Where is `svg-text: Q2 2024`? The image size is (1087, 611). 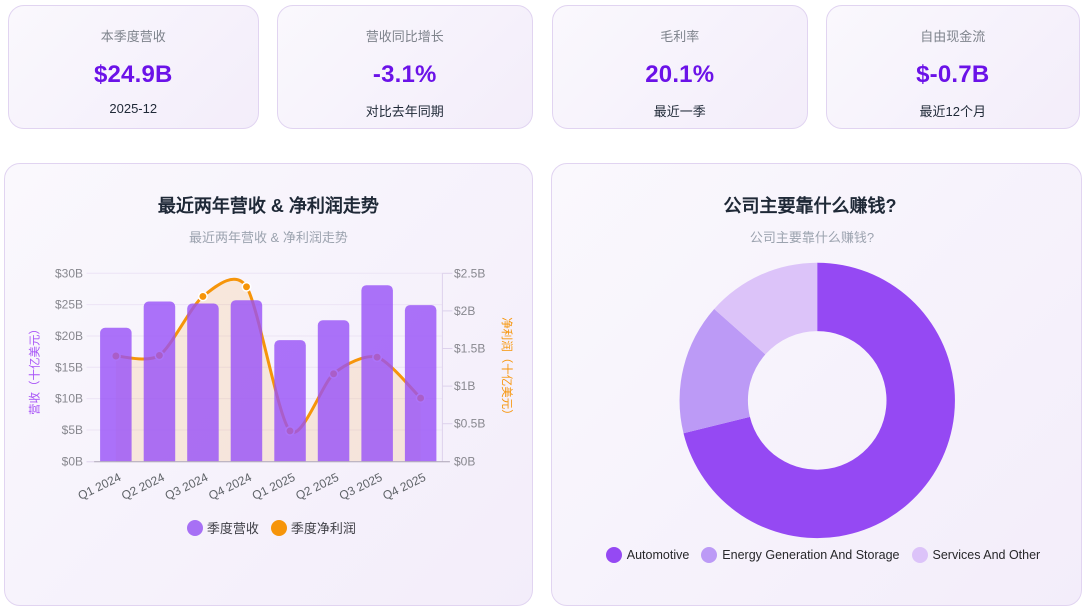
svg-text: Q2 2024 is located at coordinates (143, 486).